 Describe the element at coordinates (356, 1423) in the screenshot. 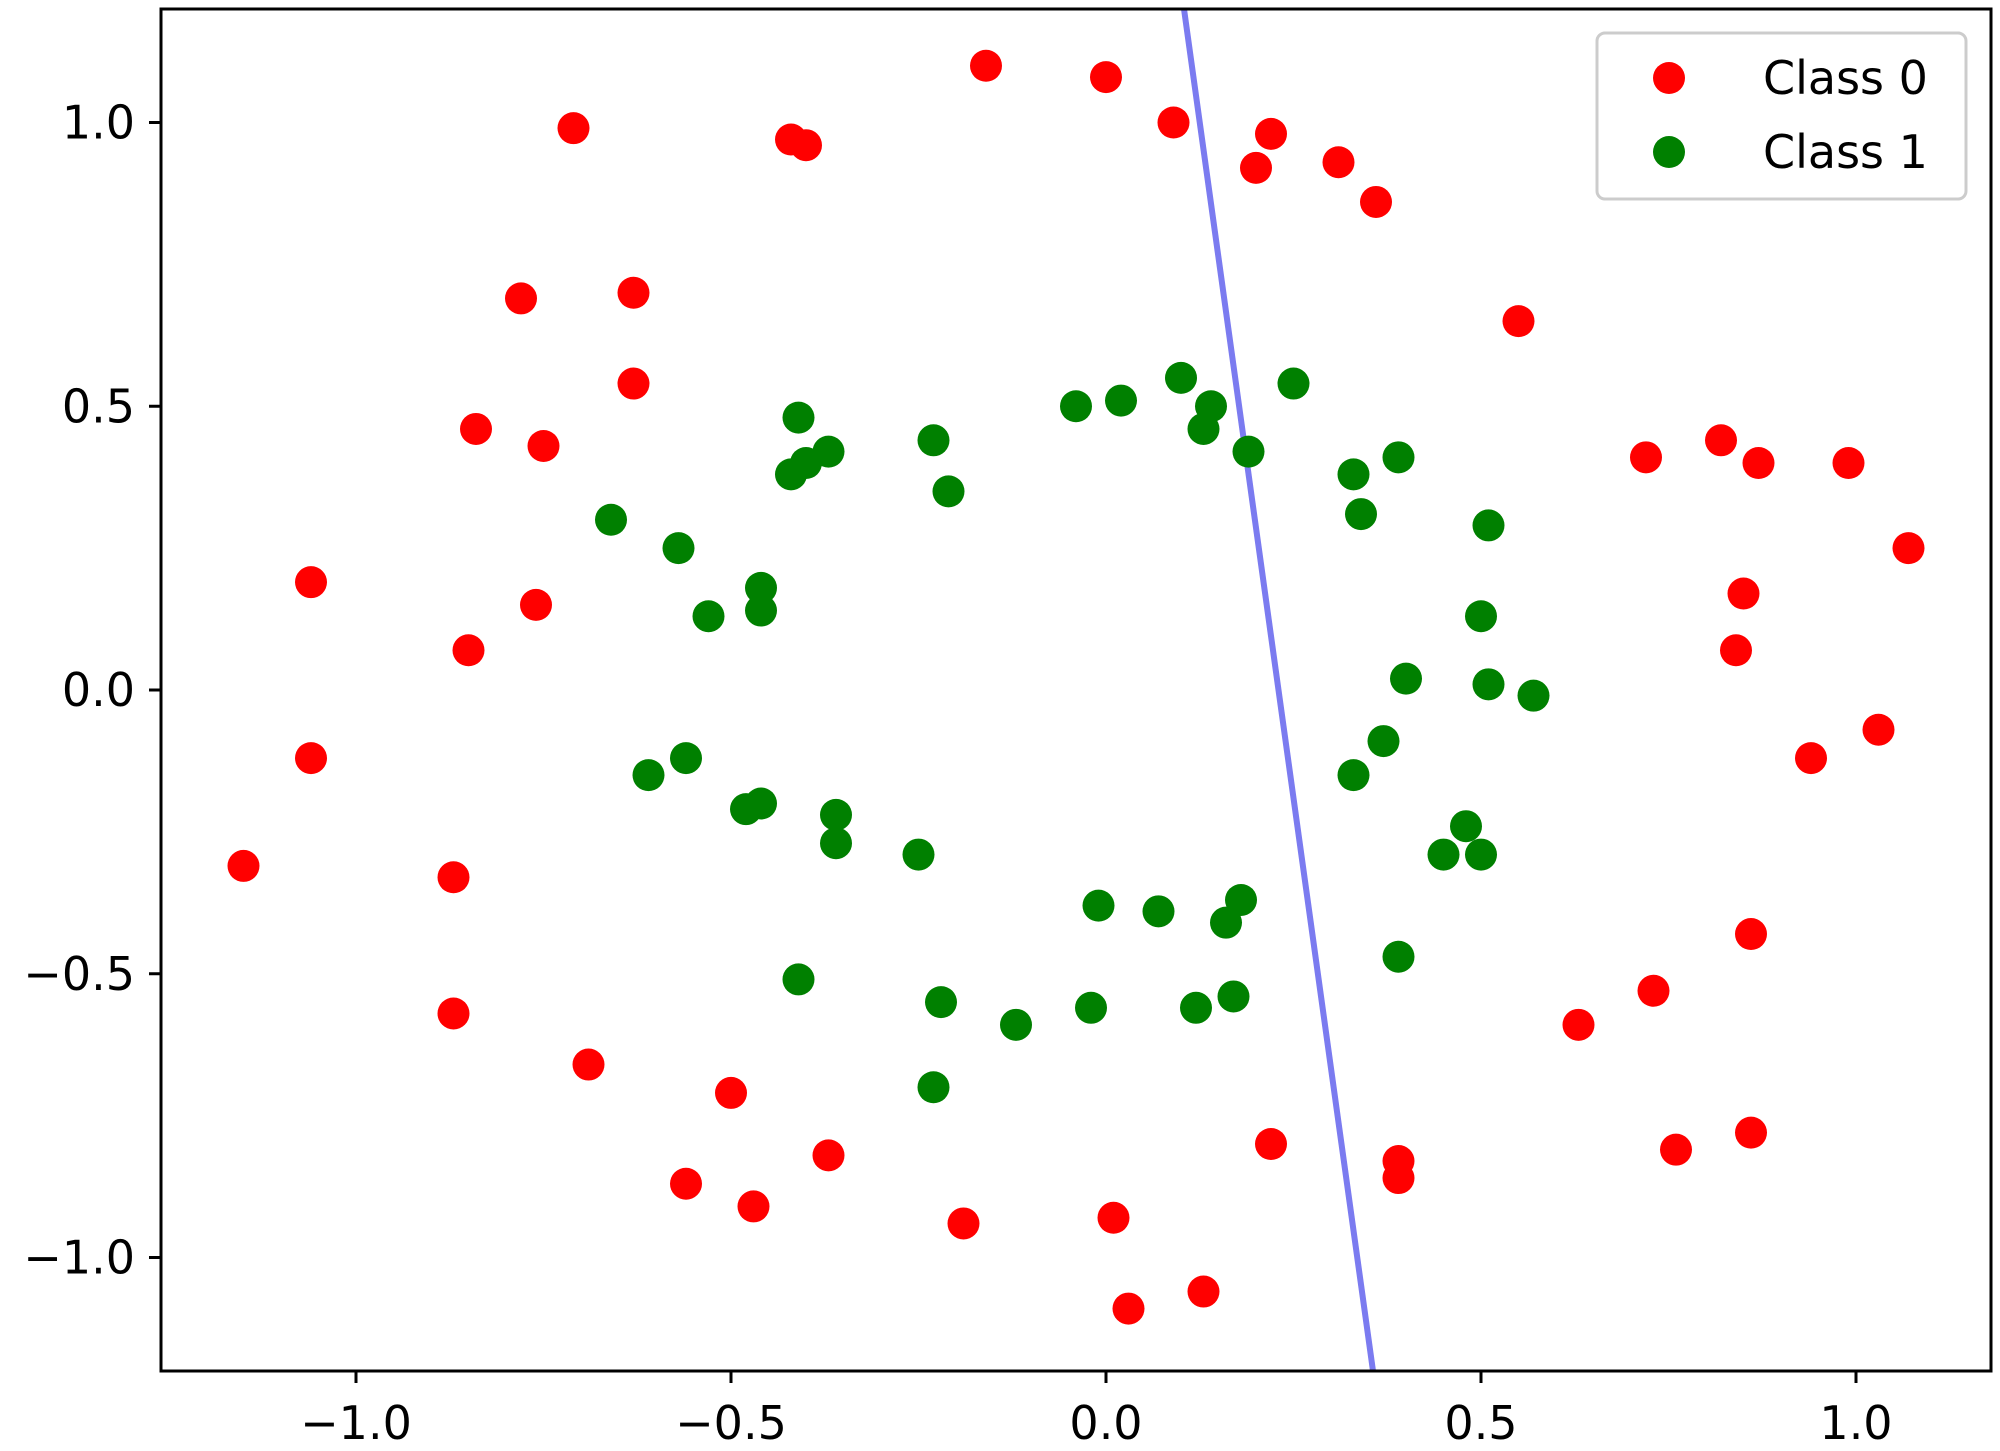

I see `x-tick-label: −1.0` at that location.